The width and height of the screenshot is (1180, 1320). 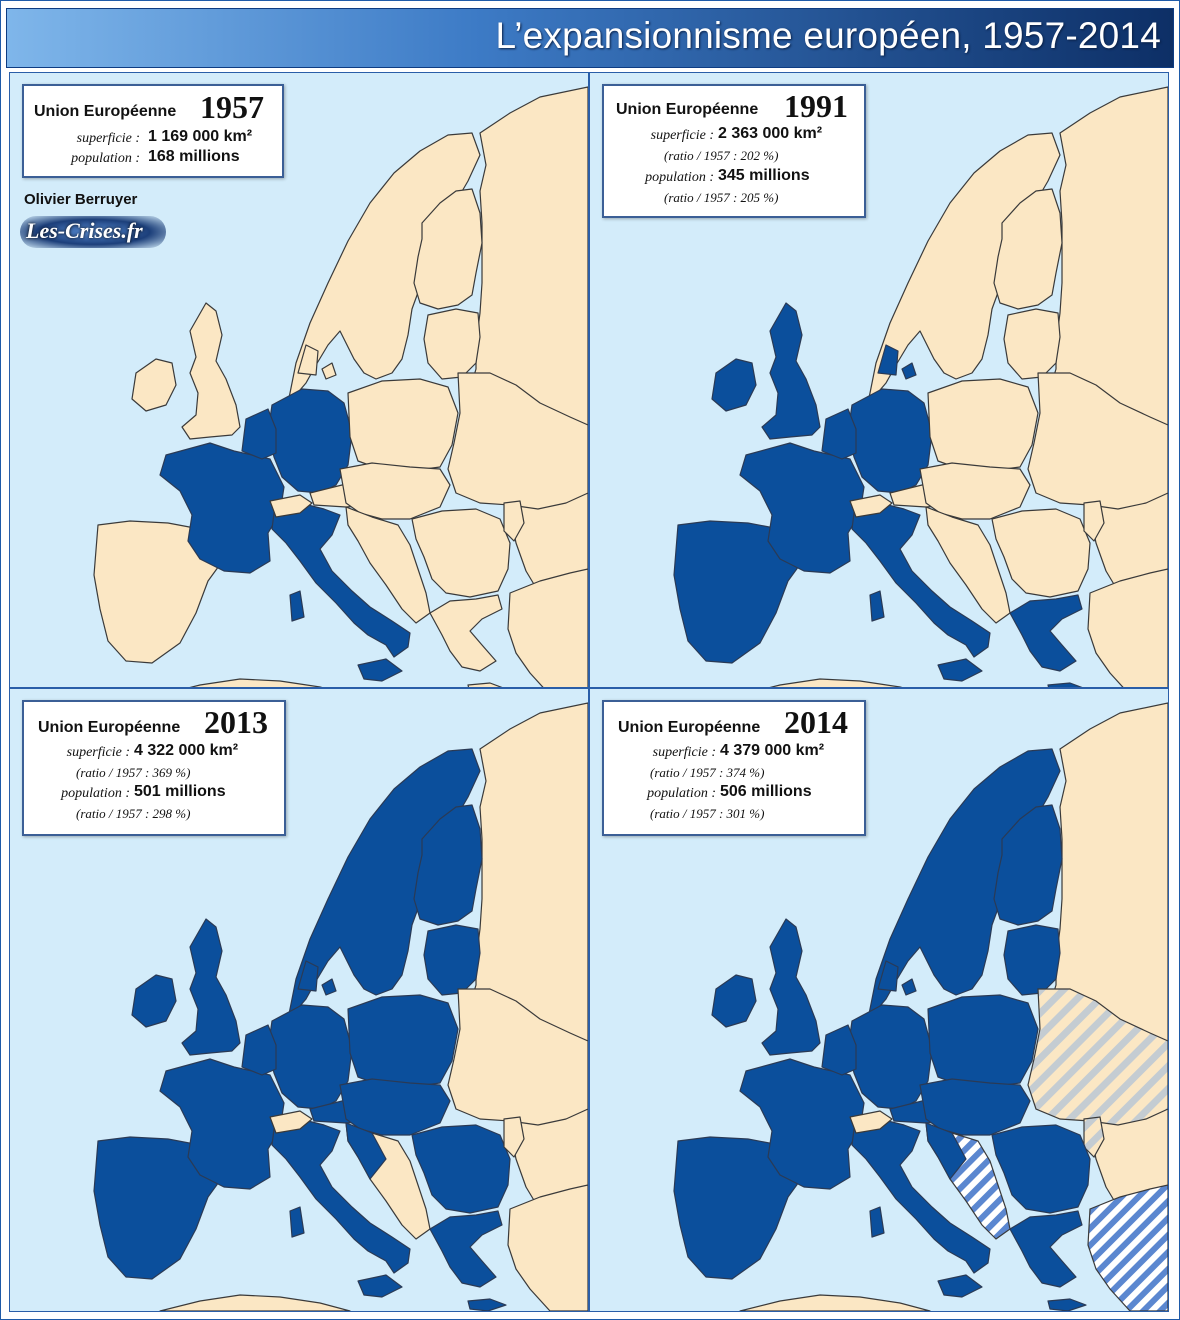 I want to click on year-label: 1957, so click(x=232, y=107).